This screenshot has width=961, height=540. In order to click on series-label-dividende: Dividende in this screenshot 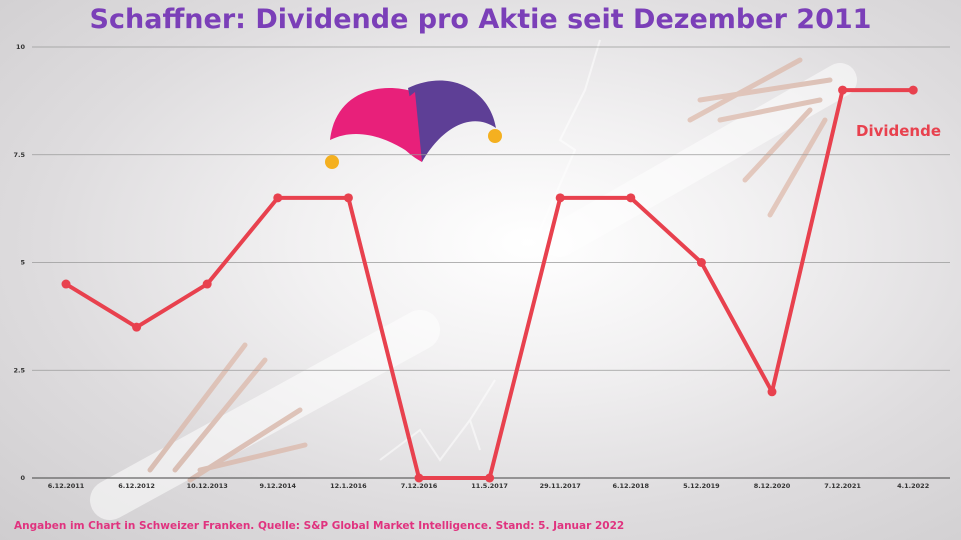, I will do `click(899, 131)`.